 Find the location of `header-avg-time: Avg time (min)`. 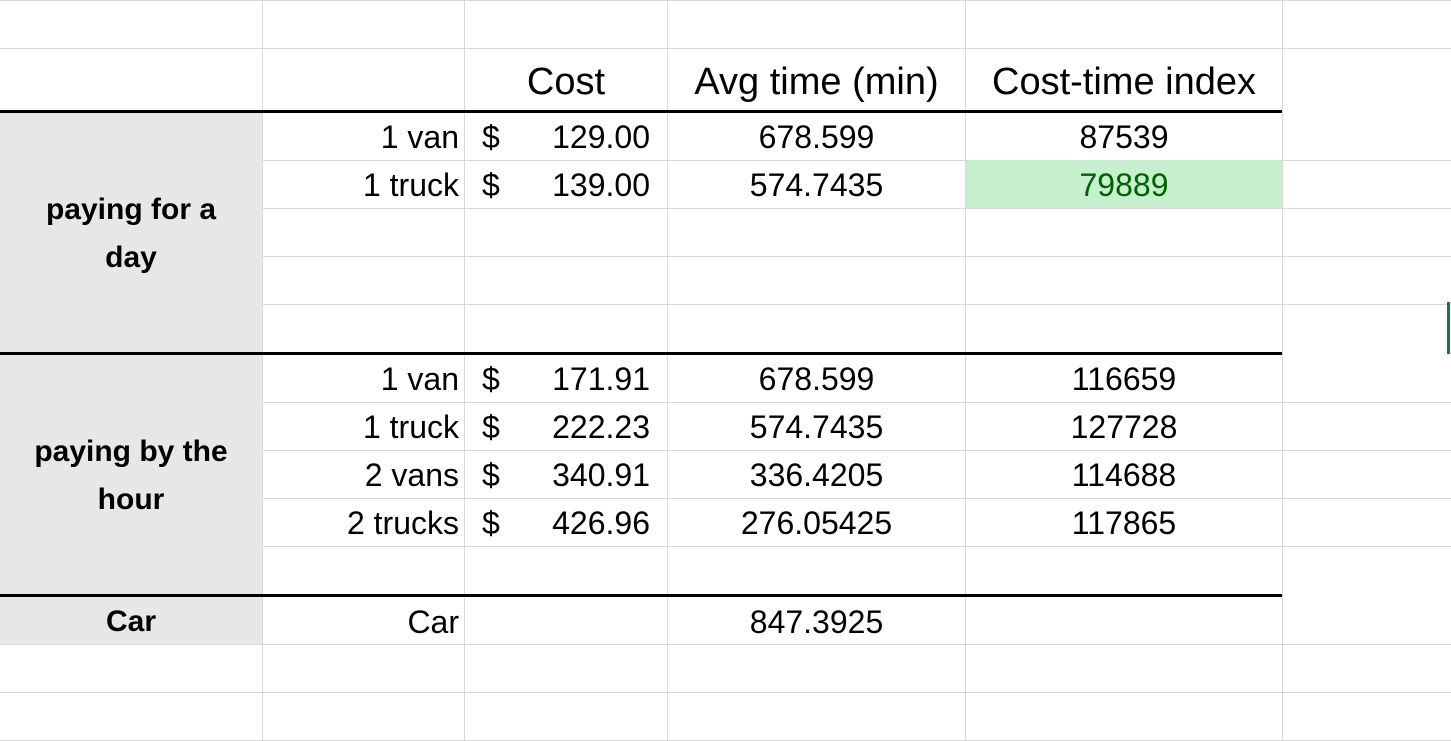

header-avg-time: Avg time (min) is located at coordinates (816, 82).